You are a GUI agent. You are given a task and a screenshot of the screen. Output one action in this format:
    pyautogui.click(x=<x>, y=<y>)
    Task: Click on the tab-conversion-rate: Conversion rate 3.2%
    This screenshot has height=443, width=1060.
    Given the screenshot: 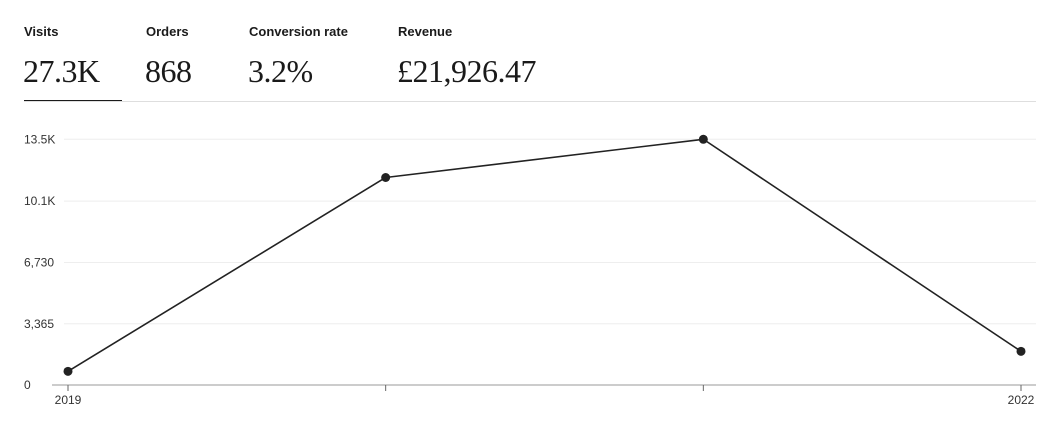 What is the action you would take?
    pyautogui.click(x=308, y=50)
    